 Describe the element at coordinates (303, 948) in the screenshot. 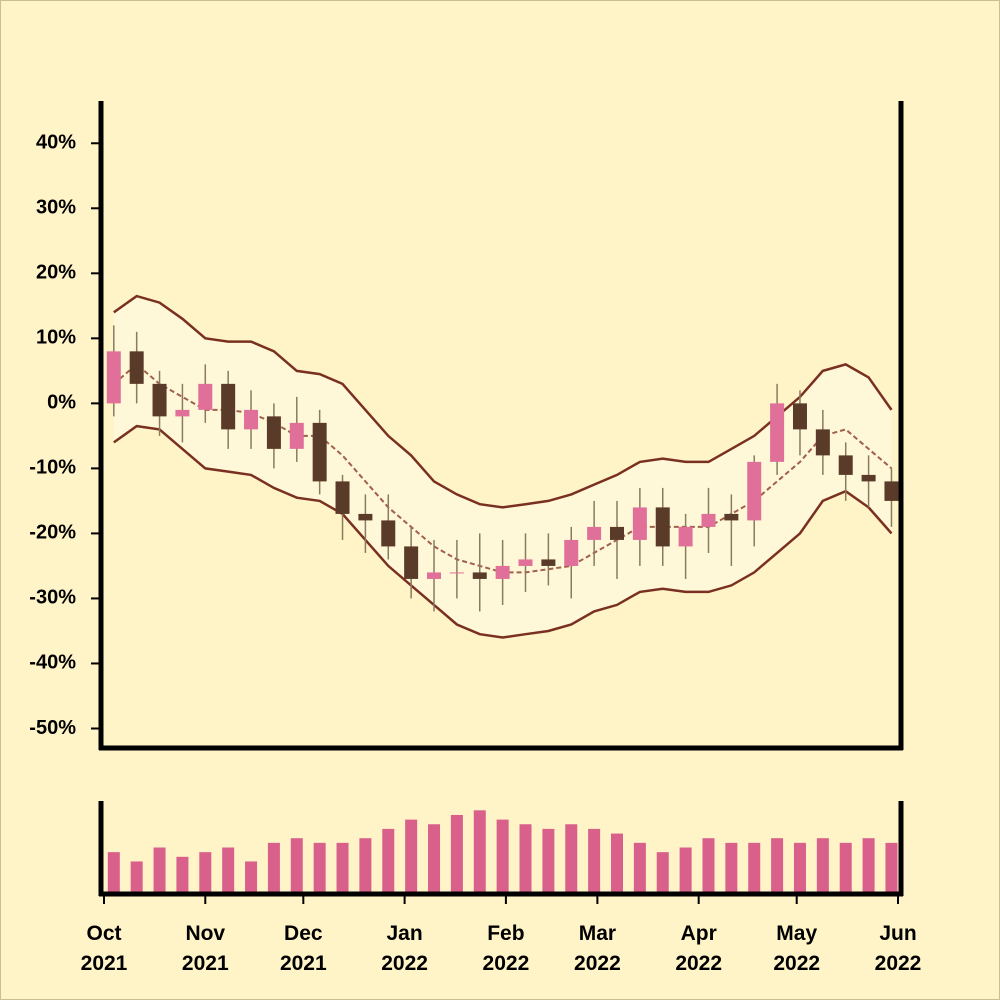

I see `x-tick-label: Dec 2021` at that location.